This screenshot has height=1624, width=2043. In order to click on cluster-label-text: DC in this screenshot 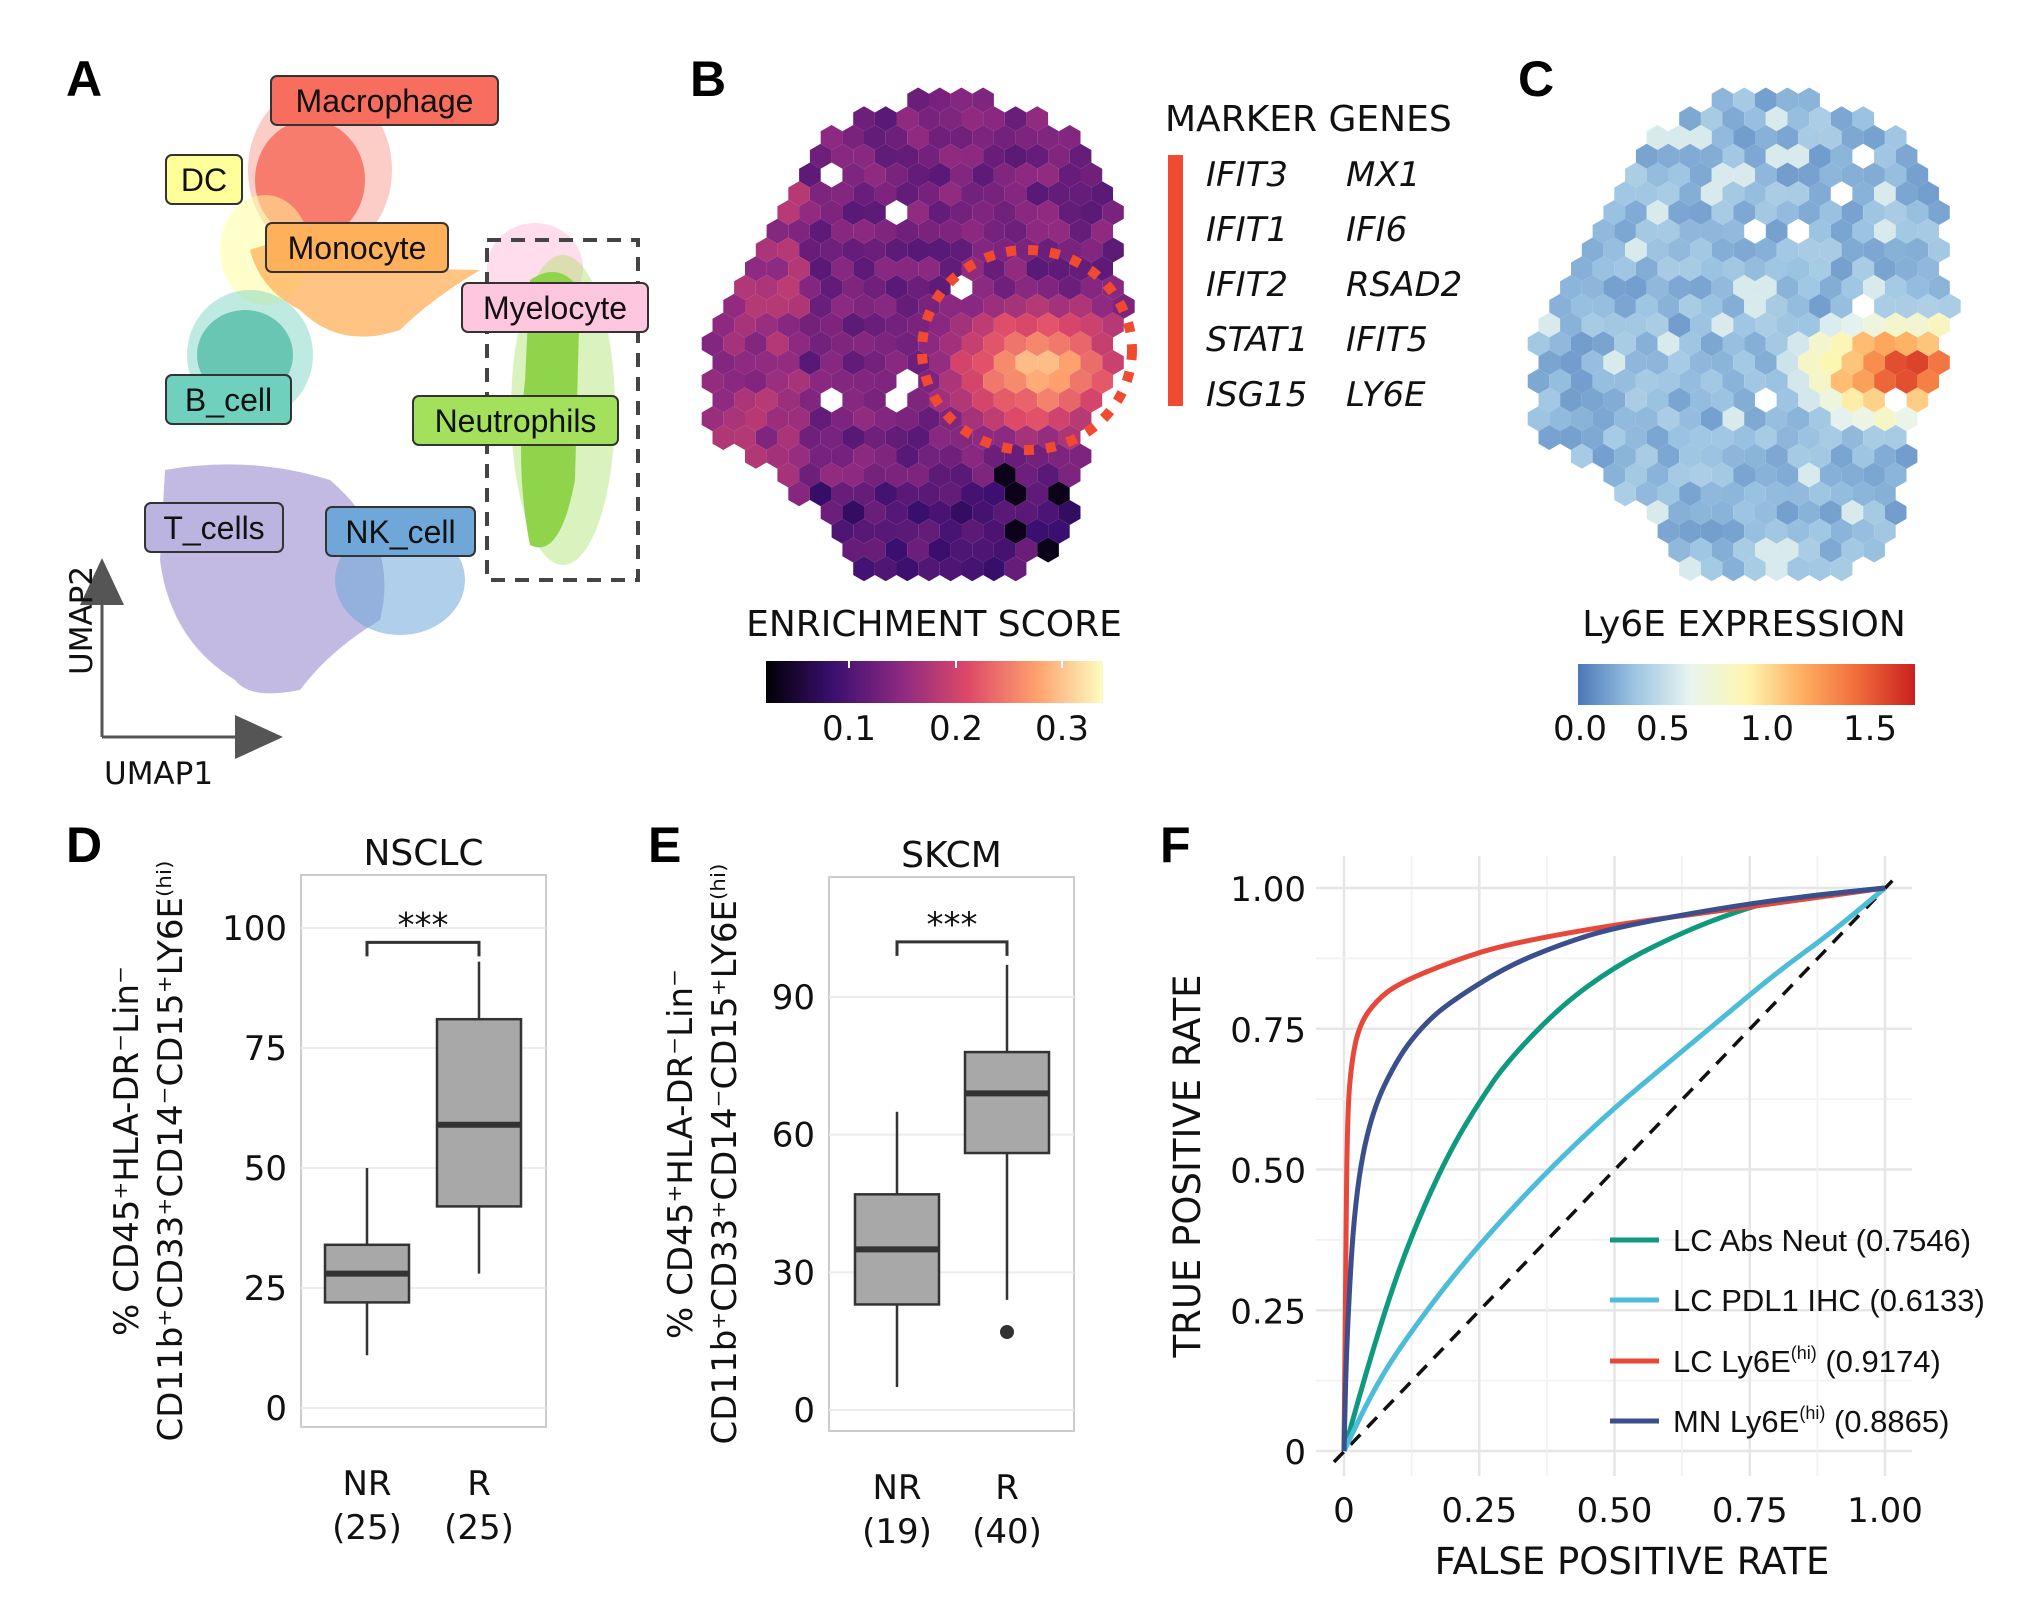, I will do `click(204, 180)`.